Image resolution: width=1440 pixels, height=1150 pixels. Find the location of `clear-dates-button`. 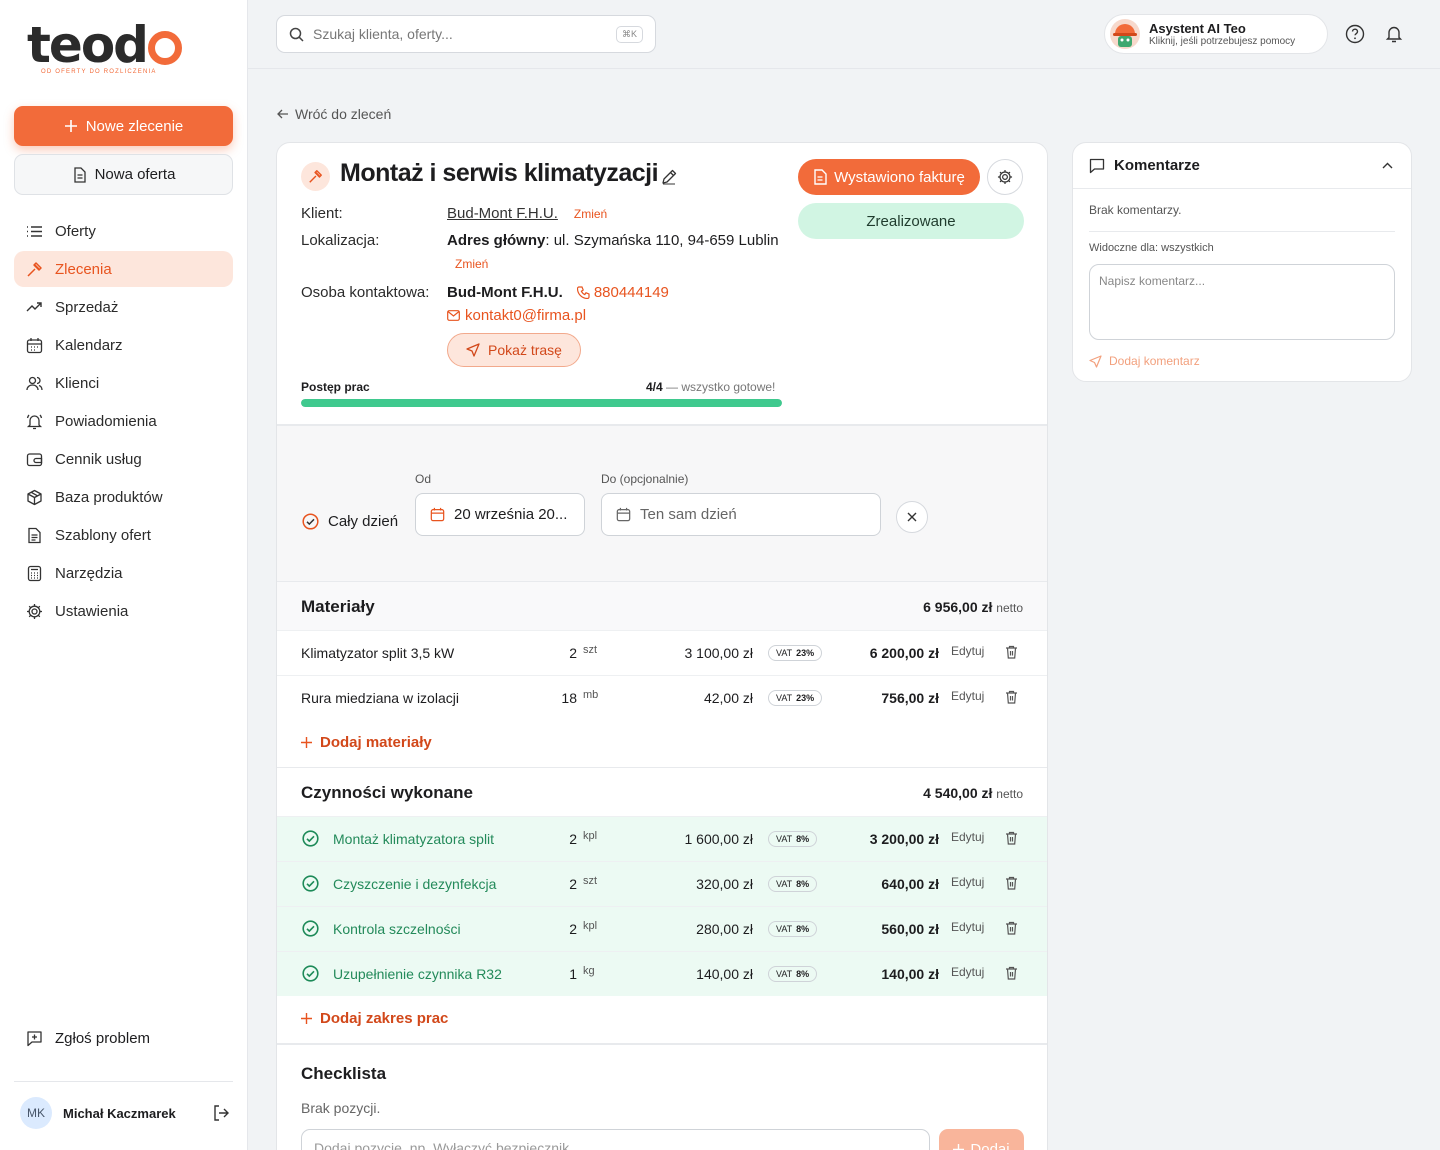

clear-dates-button is located at coordinates (912, 517).